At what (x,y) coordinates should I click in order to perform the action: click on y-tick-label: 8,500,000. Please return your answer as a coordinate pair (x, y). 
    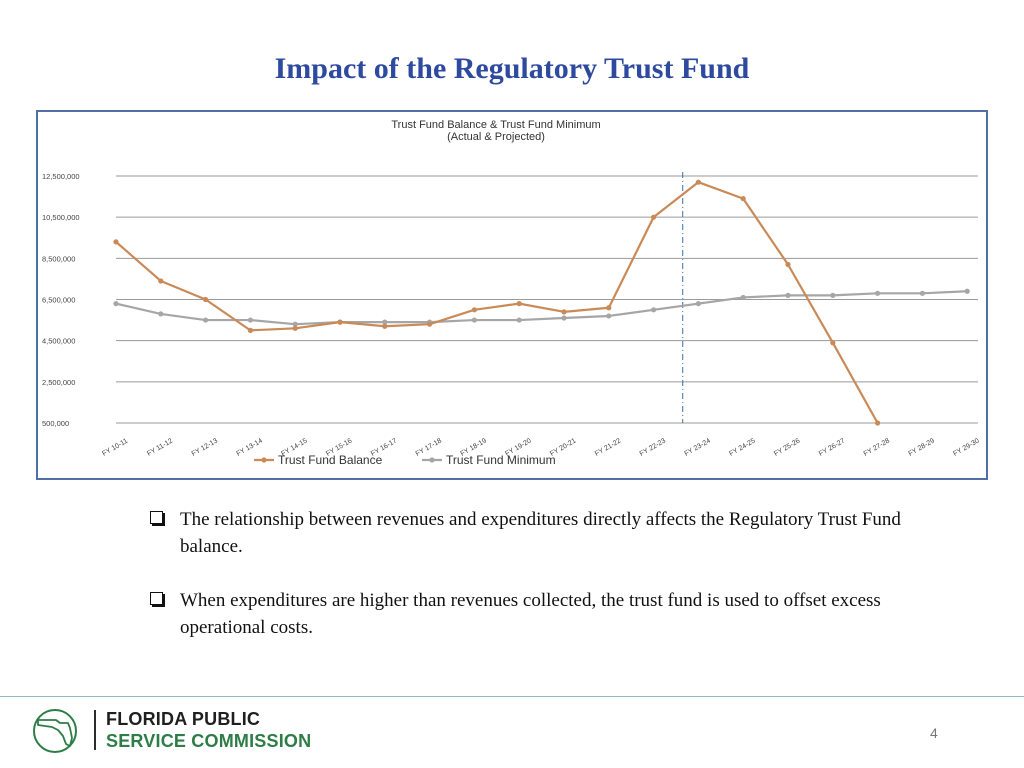
    Looking at the image, I should click on (58, 258).